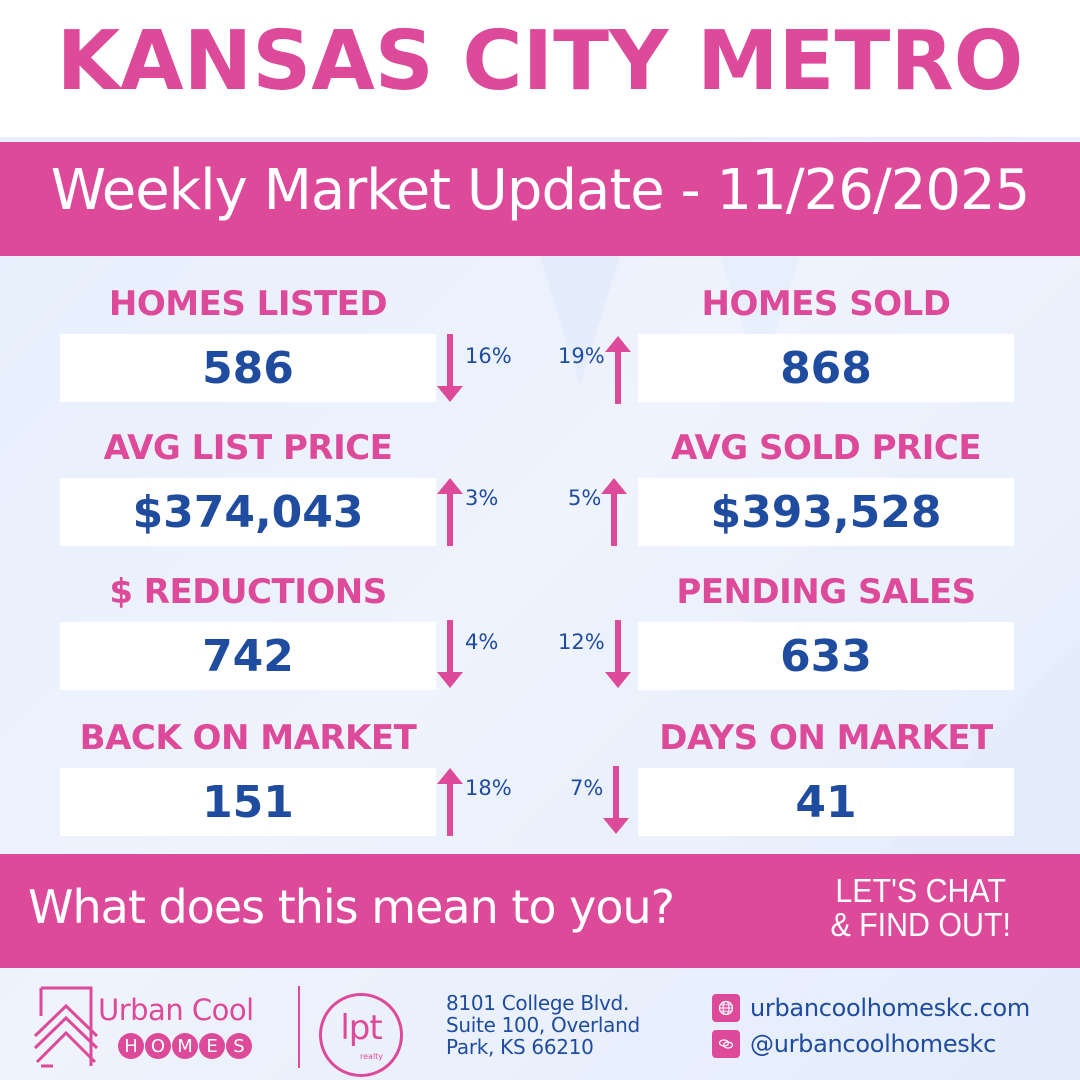 This screenshot has height=1080, width=1080. What do you see at coordinates (488, 788) in the screenshot?
I see `change-percent: 18%` at bounding box center [488, 788].